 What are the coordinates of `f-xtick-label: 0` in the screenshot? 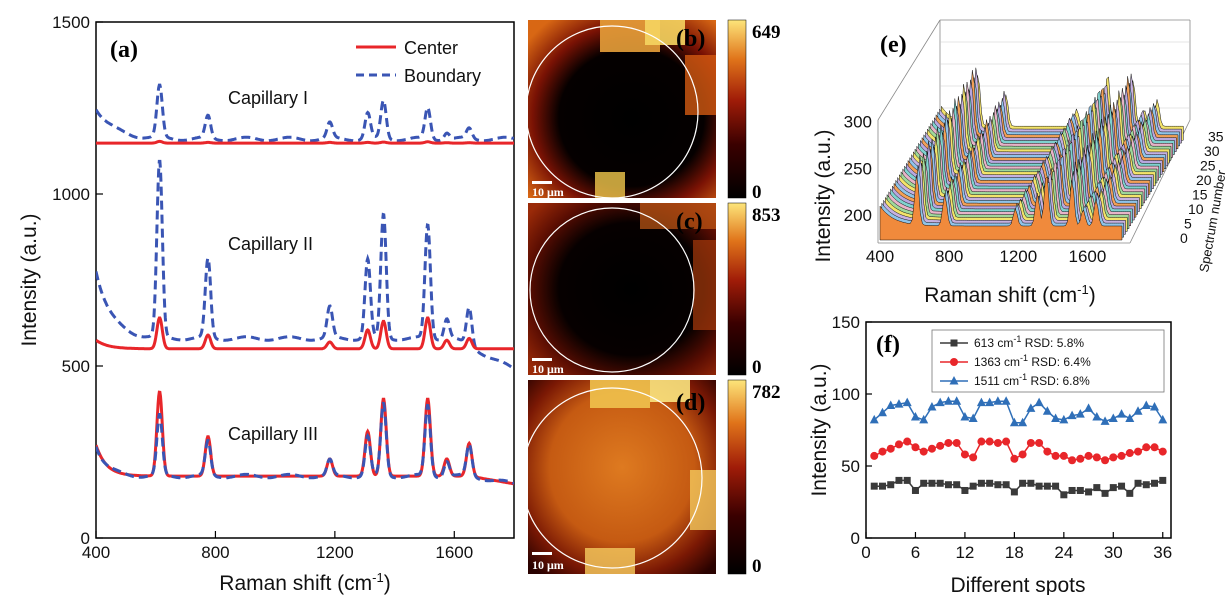 It's located at (865, 552).